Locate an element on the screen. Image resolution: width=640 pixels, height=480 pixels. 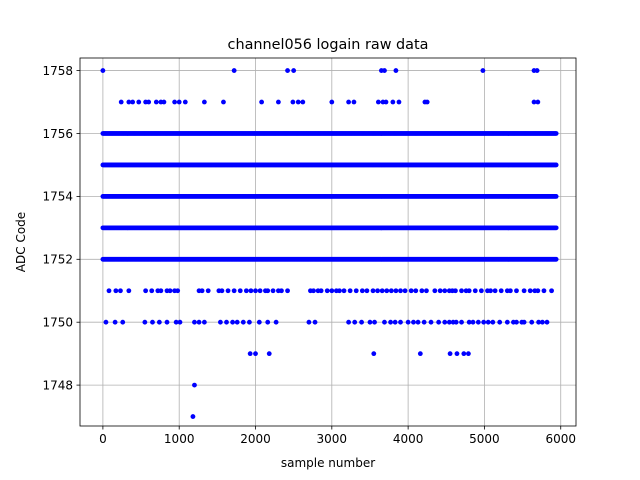
y-tick-label: 1752 is located at coordinates (57, 260).